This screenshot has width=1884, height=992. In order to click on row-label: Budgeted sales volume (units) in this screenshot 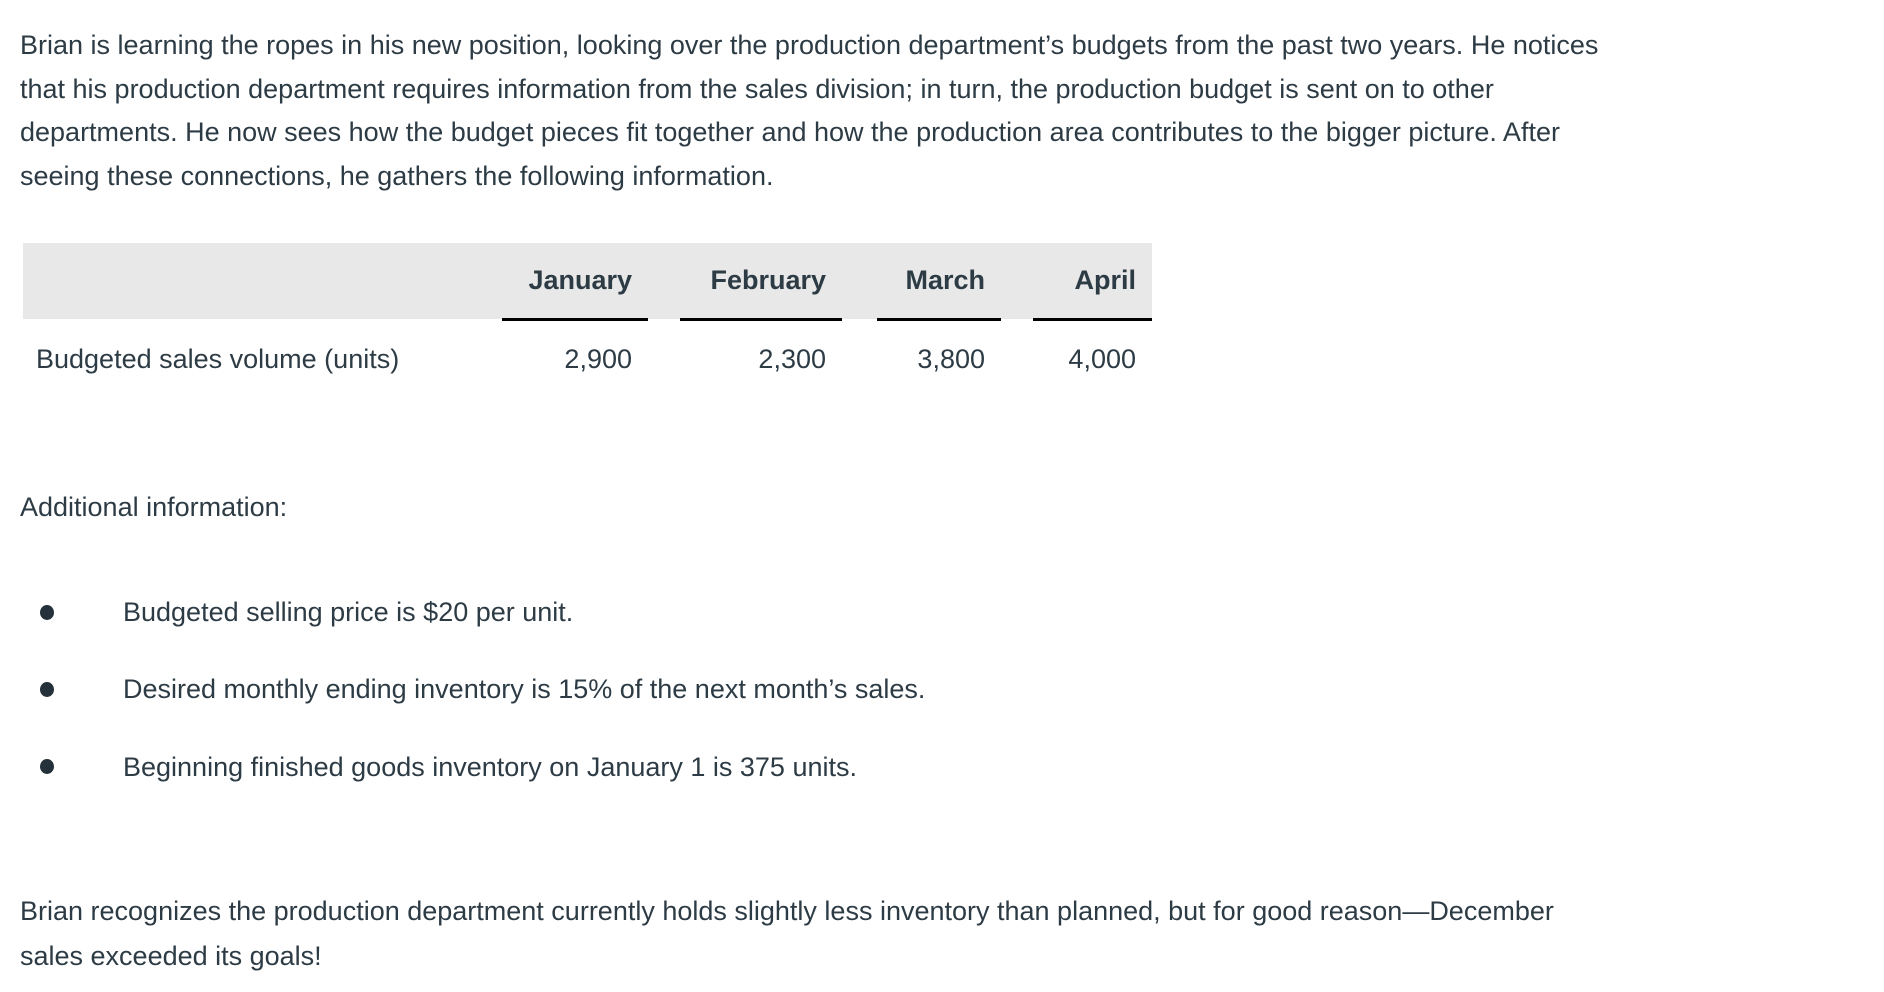, I will do `click(246, 359)`.